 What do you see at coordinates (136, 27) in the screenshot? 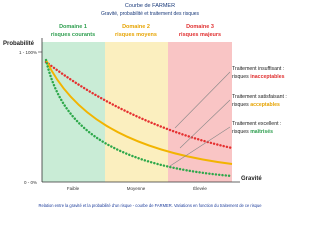
I see `domain-name: Domaine 2` at bounding box center [136, 27].